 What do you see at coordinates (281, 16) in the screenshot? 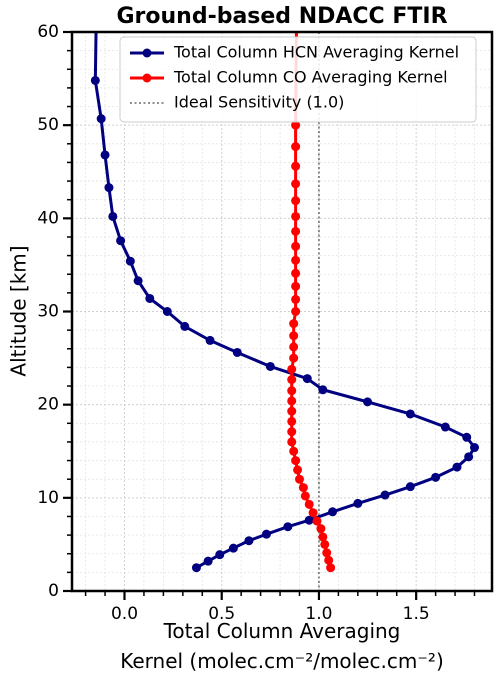
I see `chart-title: Ground-based NDACC FTIR` at bounding box center [281, 16].